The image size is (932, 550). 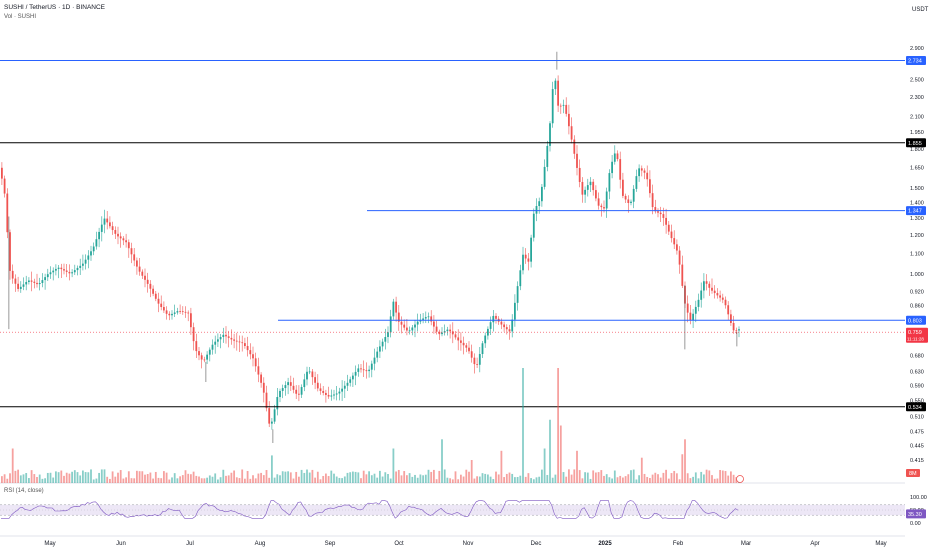 What do you see at coordinates (917, 446) in the screenshot?
I see `price-tick-label: 0.445` at bounding box center [917, 446].